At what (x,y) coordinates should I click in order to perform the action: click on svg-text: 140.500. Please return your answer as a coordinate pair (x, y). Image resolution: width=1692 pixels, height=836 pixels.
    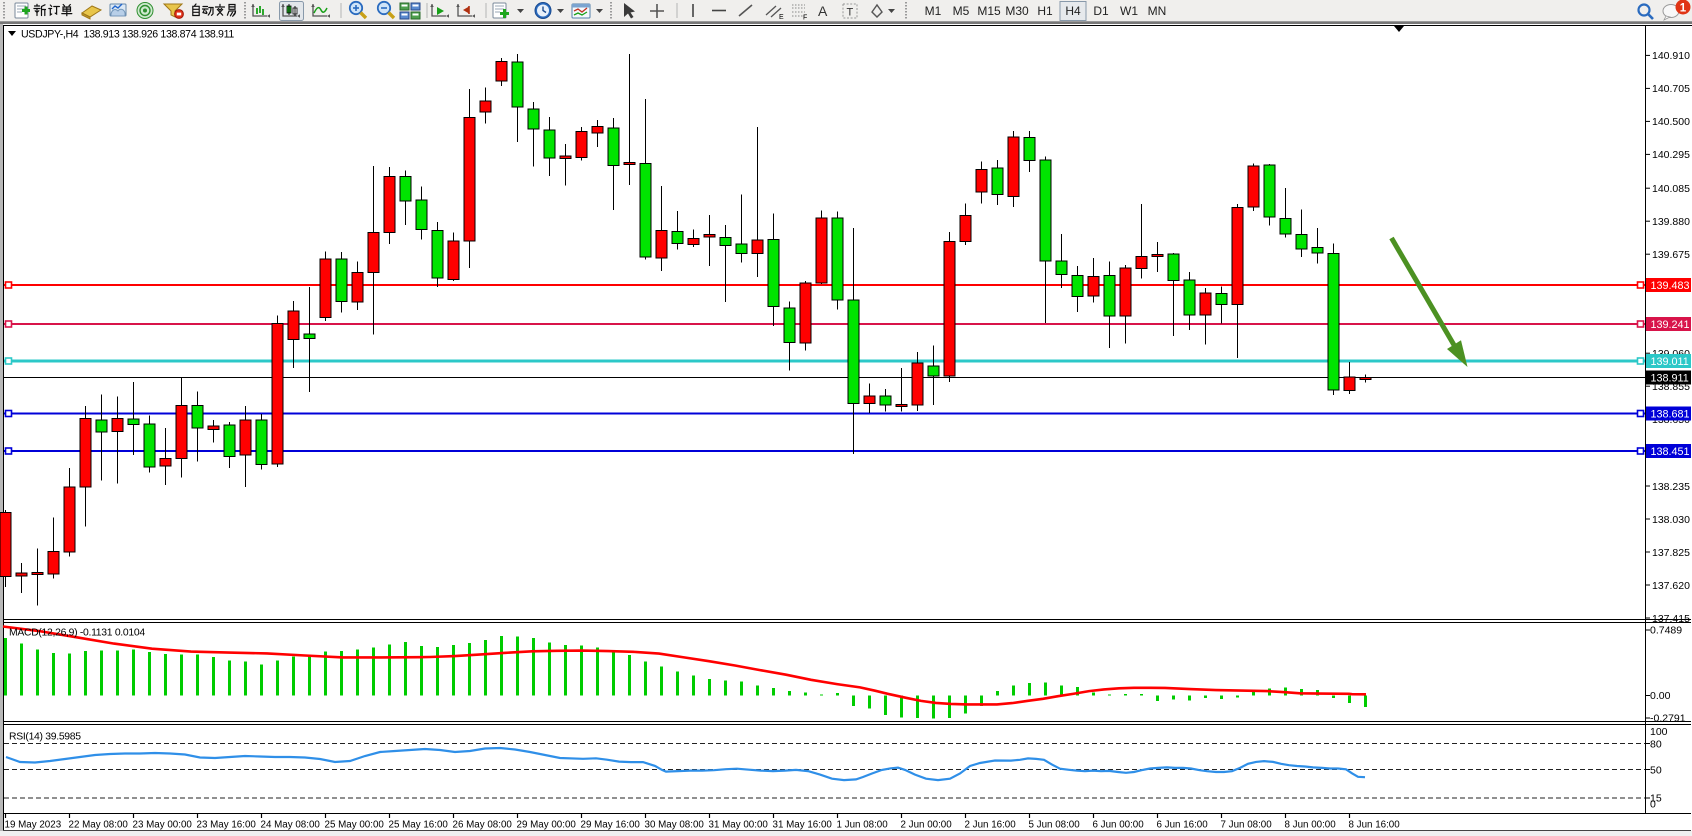
    Looking at the image, I should click on (1671, 122).